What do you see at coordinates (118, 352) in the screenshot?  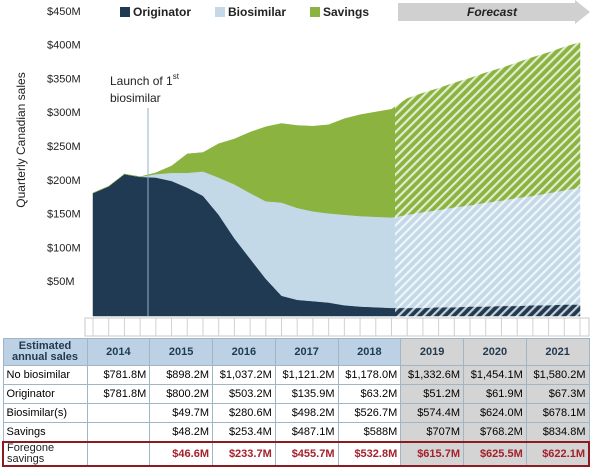 I see `year-header: 2014` at bounding box center [118, 352].